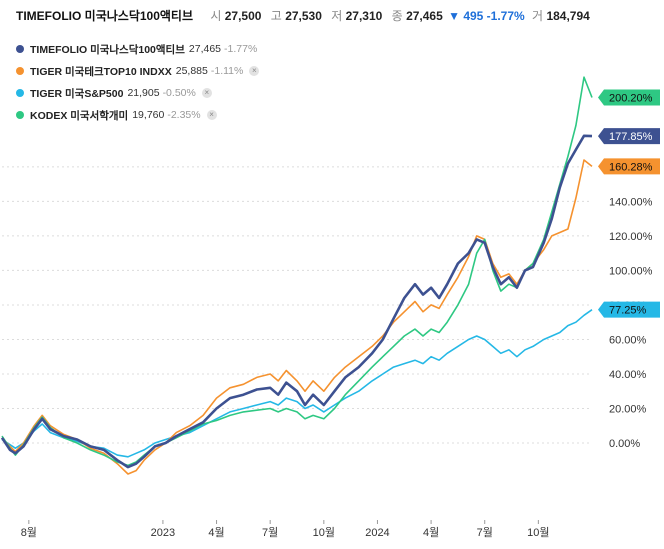 The image size is (664, 549). Describe the element at coordinates (148, 115) in the screenshot. I see `legend-value: 19,760` at that location.